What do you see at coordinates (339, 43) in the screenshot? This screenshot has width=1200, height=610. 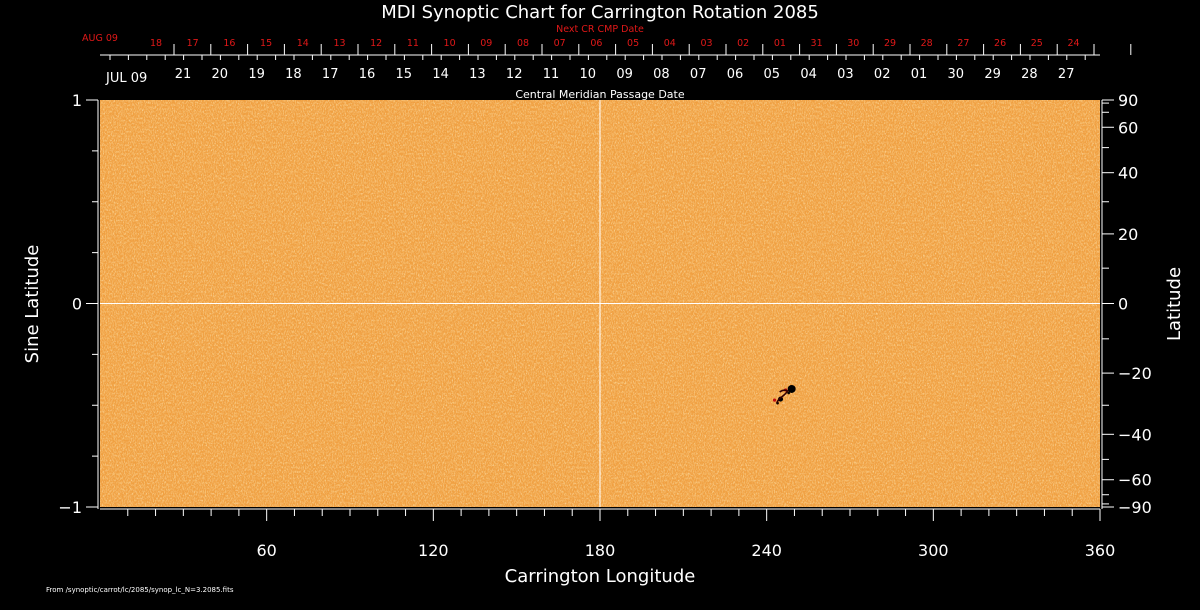 I see `next-cr-date-label: 13` at bounding box center [339, 43].